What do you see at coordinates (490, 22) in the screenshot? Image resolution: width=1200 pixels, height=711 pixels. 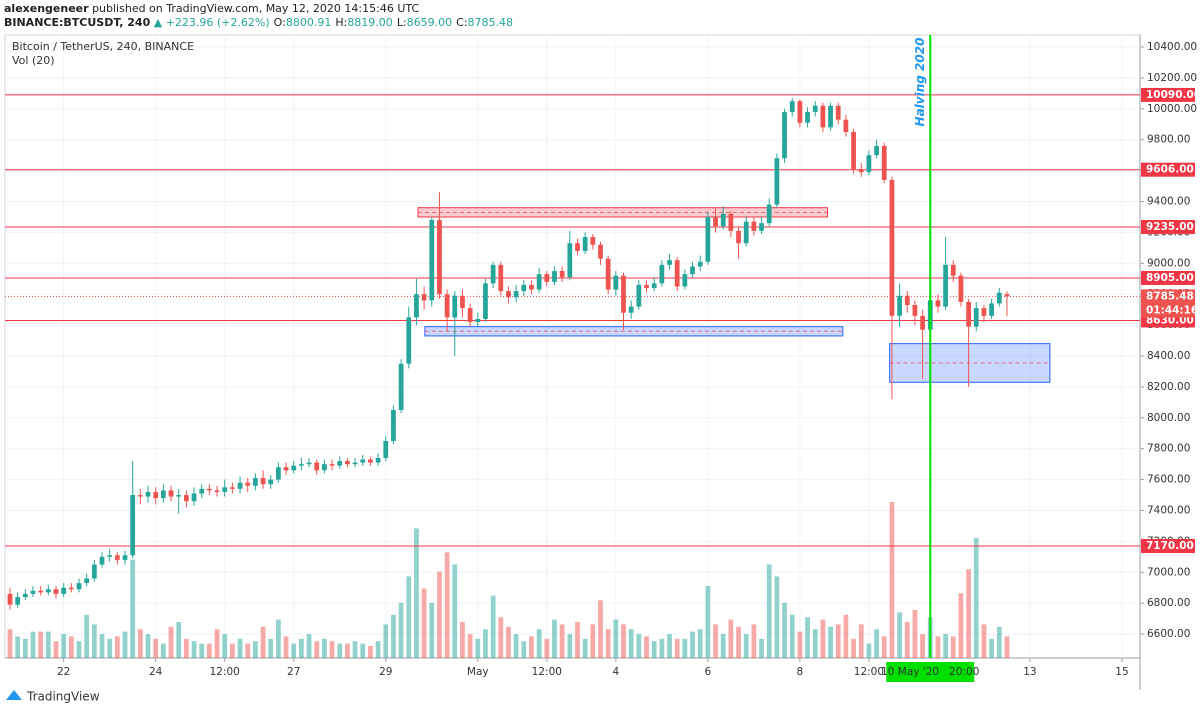 I see `field-value: 8785.48` at bounding box center [490, 22].